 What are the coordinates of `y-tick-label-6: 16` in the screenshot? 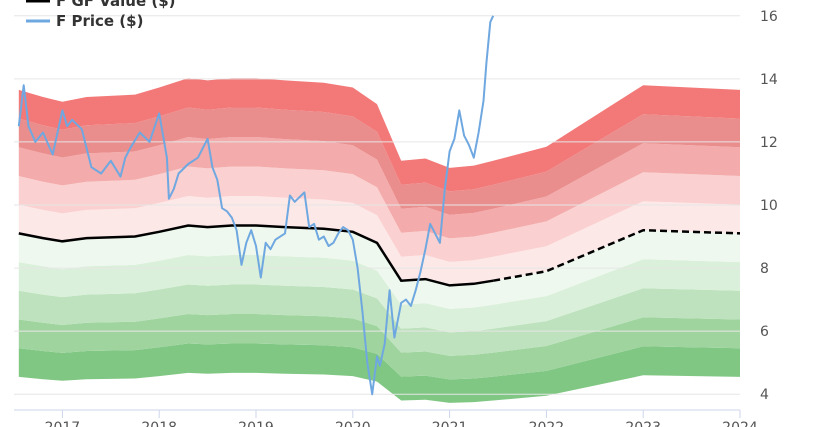 It's located at (769, 17).